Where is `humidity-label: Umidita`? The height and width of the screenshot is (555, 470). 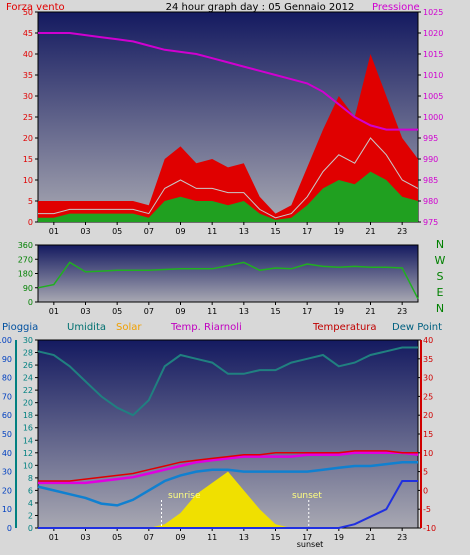 humidity-label: Umidita is located at coordinates (86, 327).